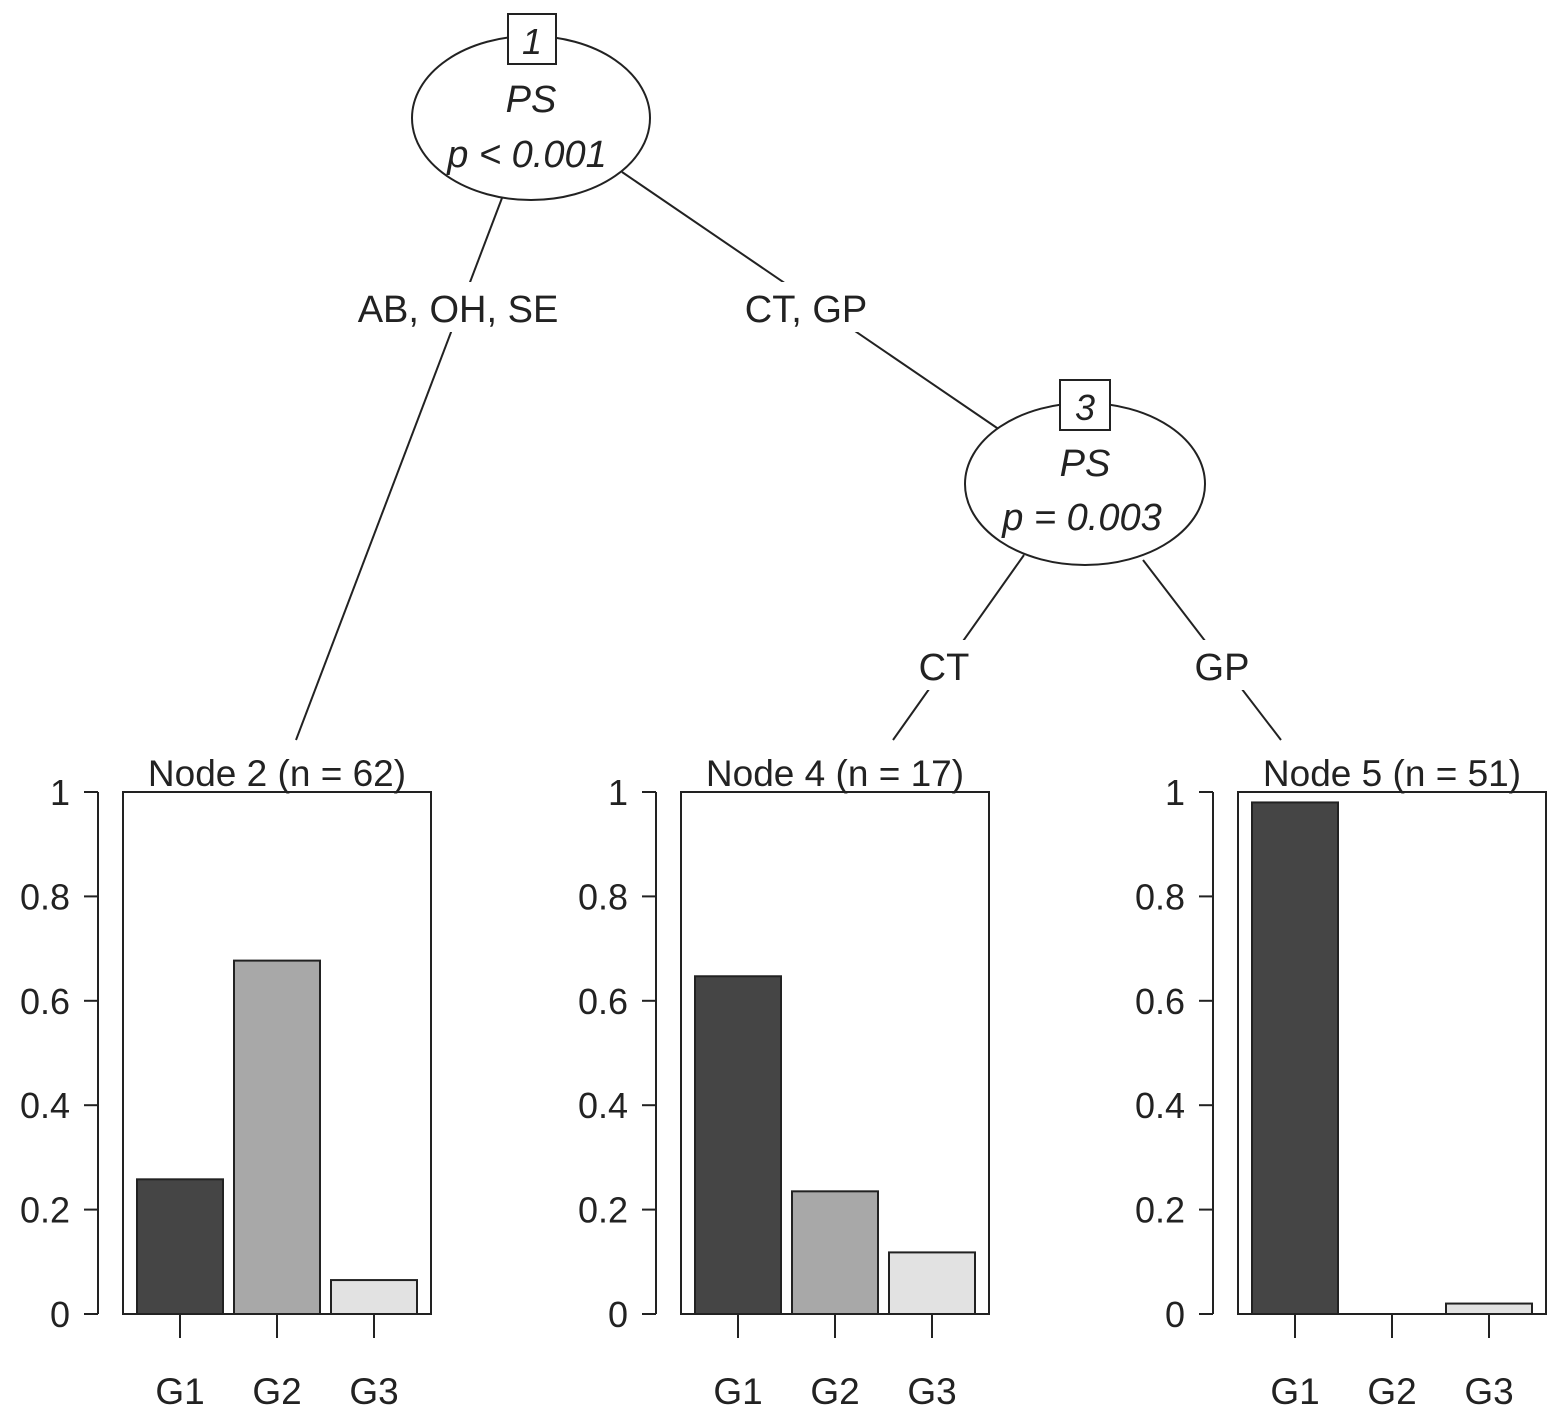 The width and height of the screenshot is (1559, 1422). I want to click on terminal-node-2: Node 4 (n = 17) 0 0.2 0.4 0.6 0.8 1 G1 G2 G3, so click(784, 1078).